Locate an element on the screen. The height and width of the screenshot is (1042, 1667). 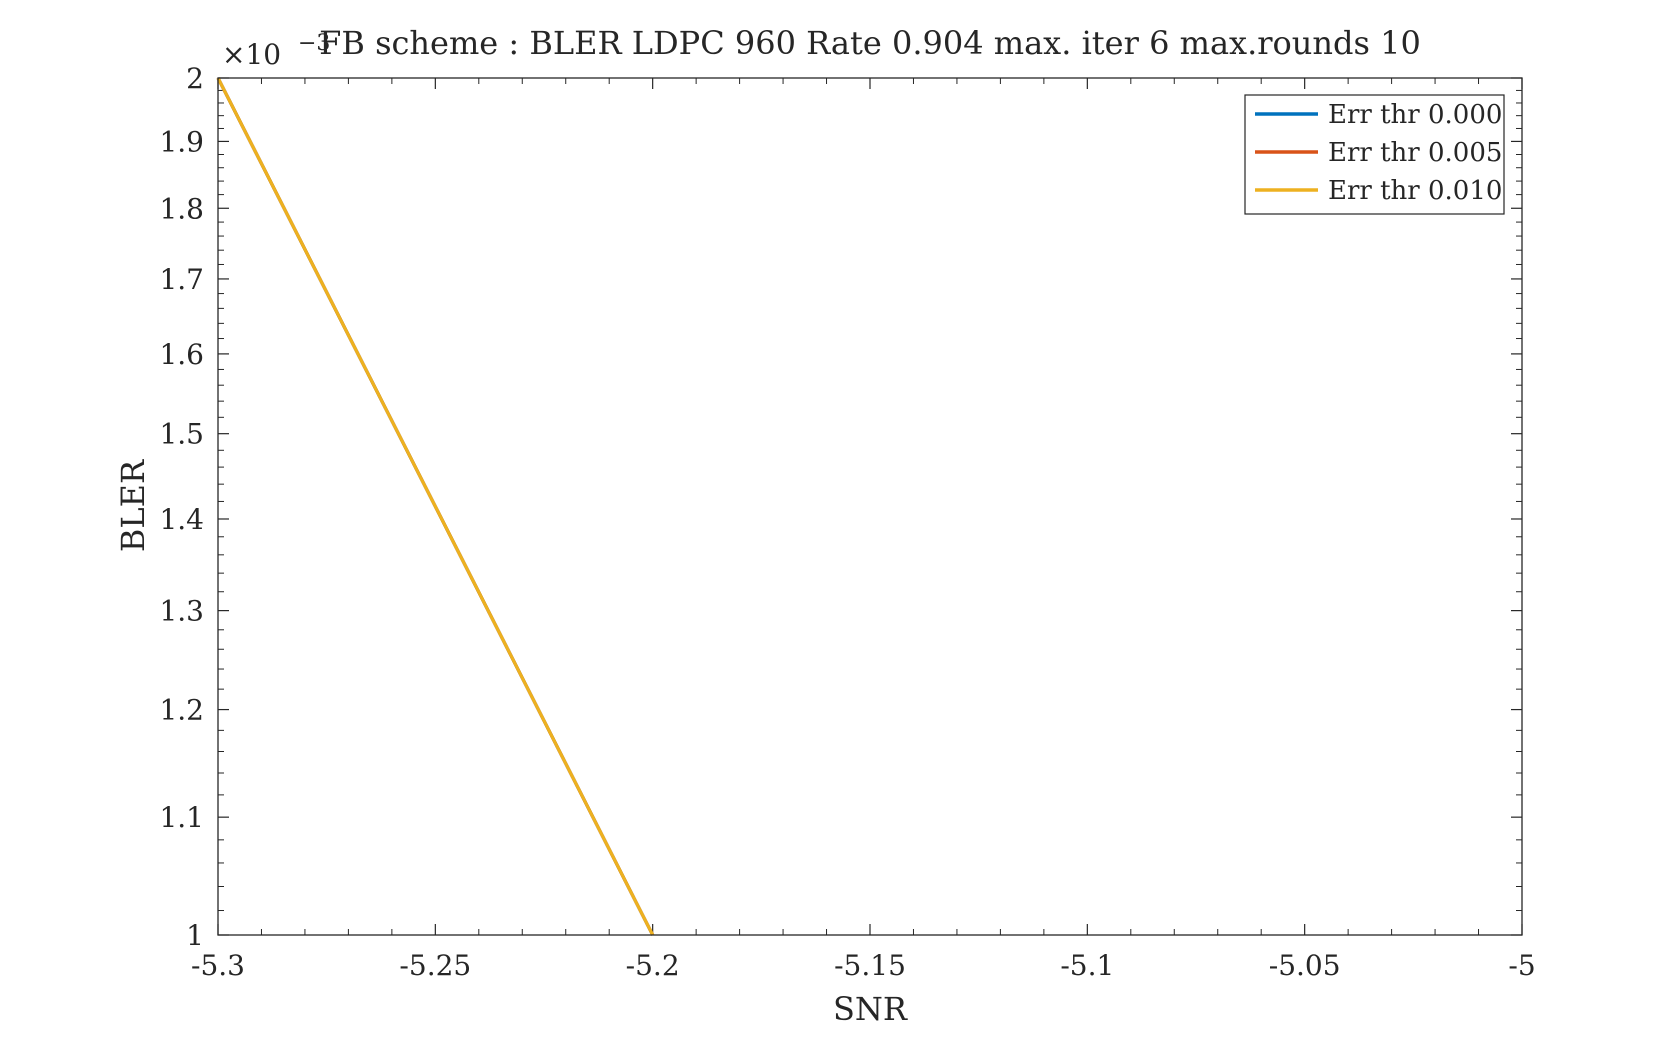
x-tick-label: -5.2 is located at coordinates (653, 965).